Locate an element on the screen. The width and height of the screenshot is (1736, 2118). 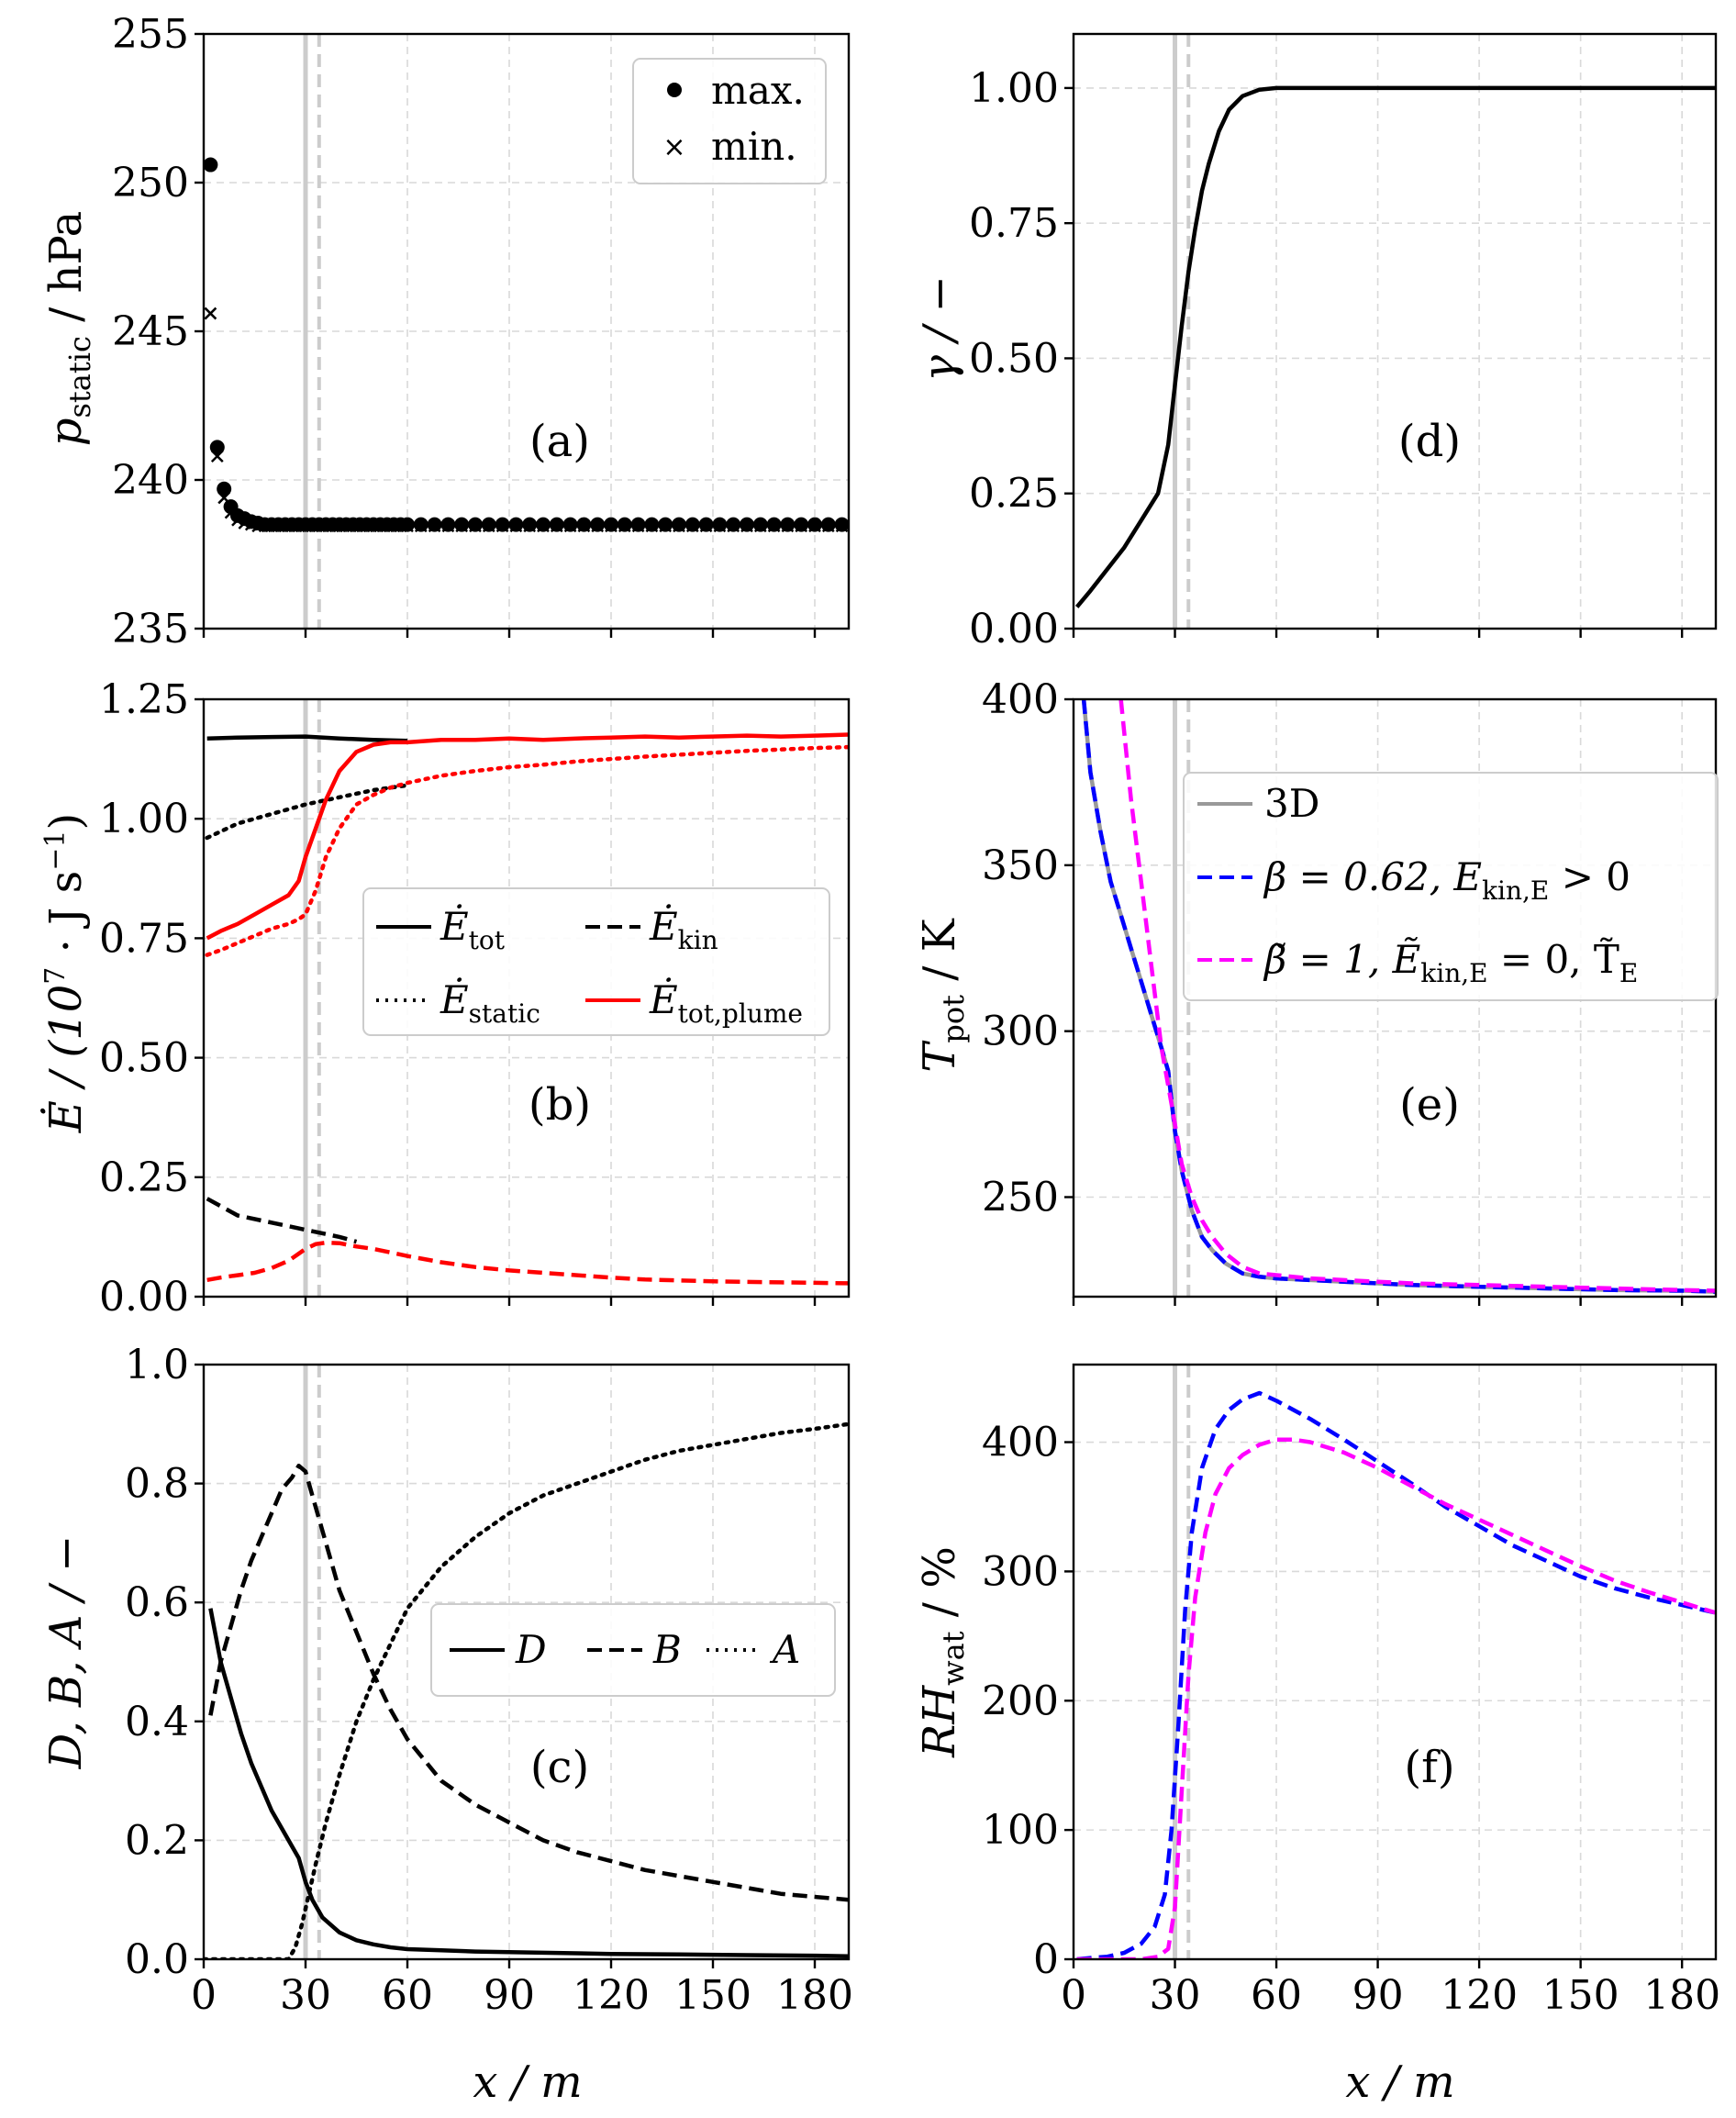
series-max- is located at coordinates (526, 345).